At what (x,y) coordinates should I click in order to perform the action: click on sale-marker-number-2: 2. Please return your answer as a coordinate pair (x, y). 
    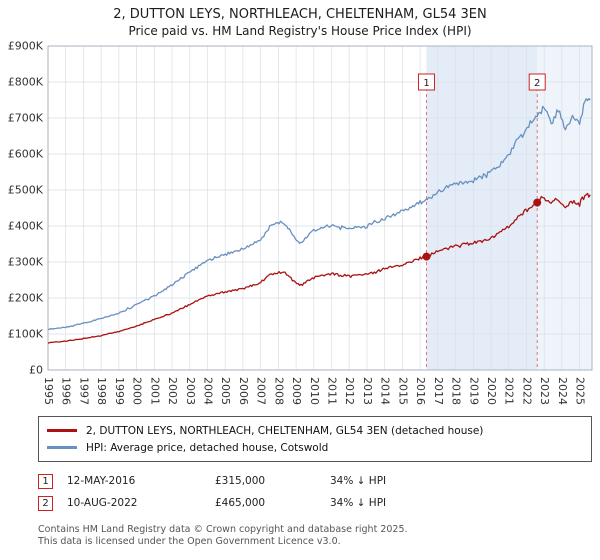
    Looking at the image, I should click on (537, 83).